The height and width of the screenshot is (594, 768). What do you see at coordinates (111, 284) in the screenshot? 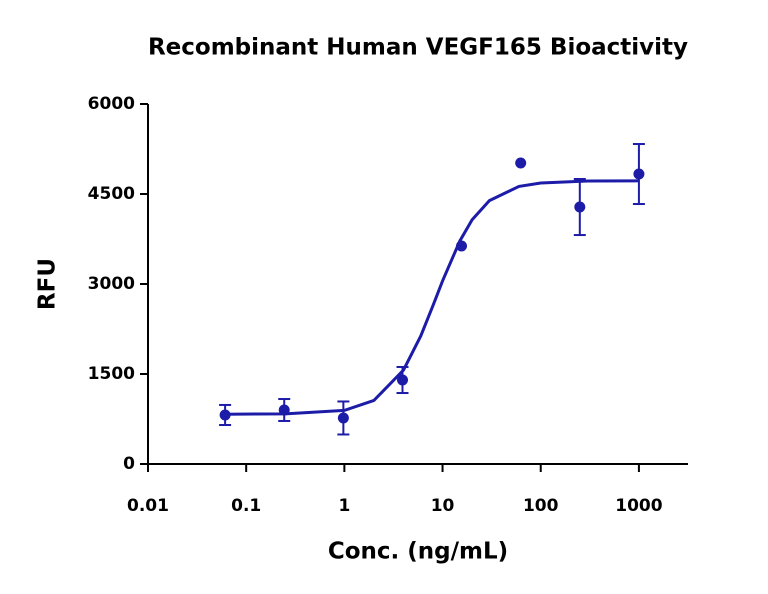
I see `y-tick-label: 3000` at bounding box center [111, 284].